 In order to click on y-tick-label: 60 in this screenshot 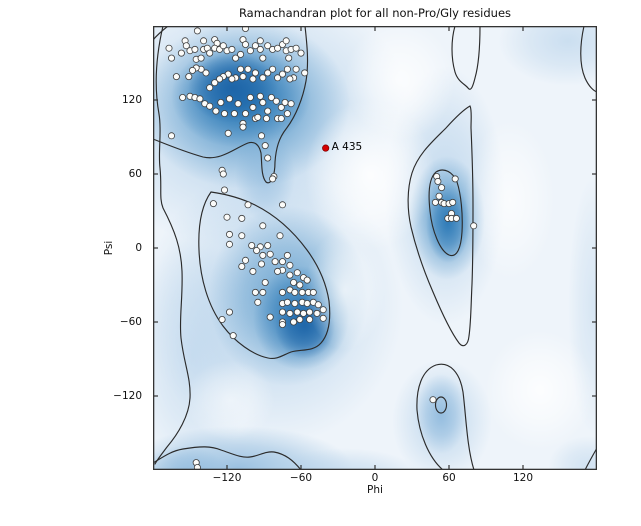, I will do `click(135, 174)`.